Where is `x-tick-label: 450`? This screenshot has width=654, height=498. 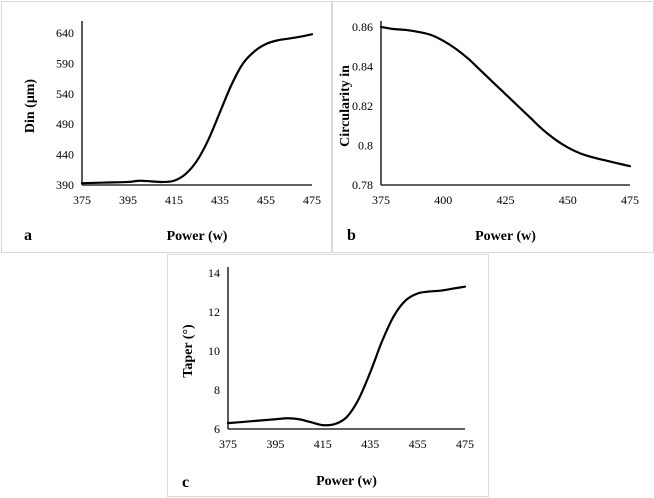
x-tick-label: 450 is located at coordinates (568, 200).